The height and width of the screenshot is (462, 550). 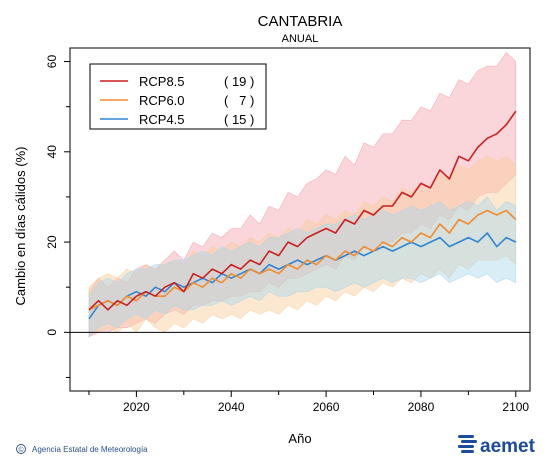 What do you see at coordinates (231, 407) in the screenshot?
I see `x-tick-label: 2040` at bounding box center [231, 407].